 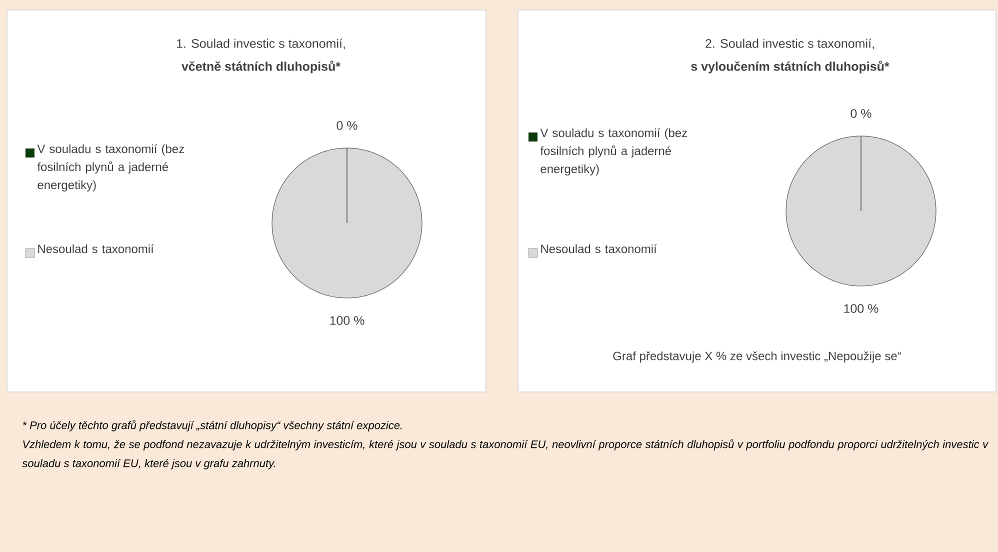 I want to click on text: * Pro účely těchto grafů představují „státní dluhopisy“ všechny státní expozice., so click(x=212, y=426).